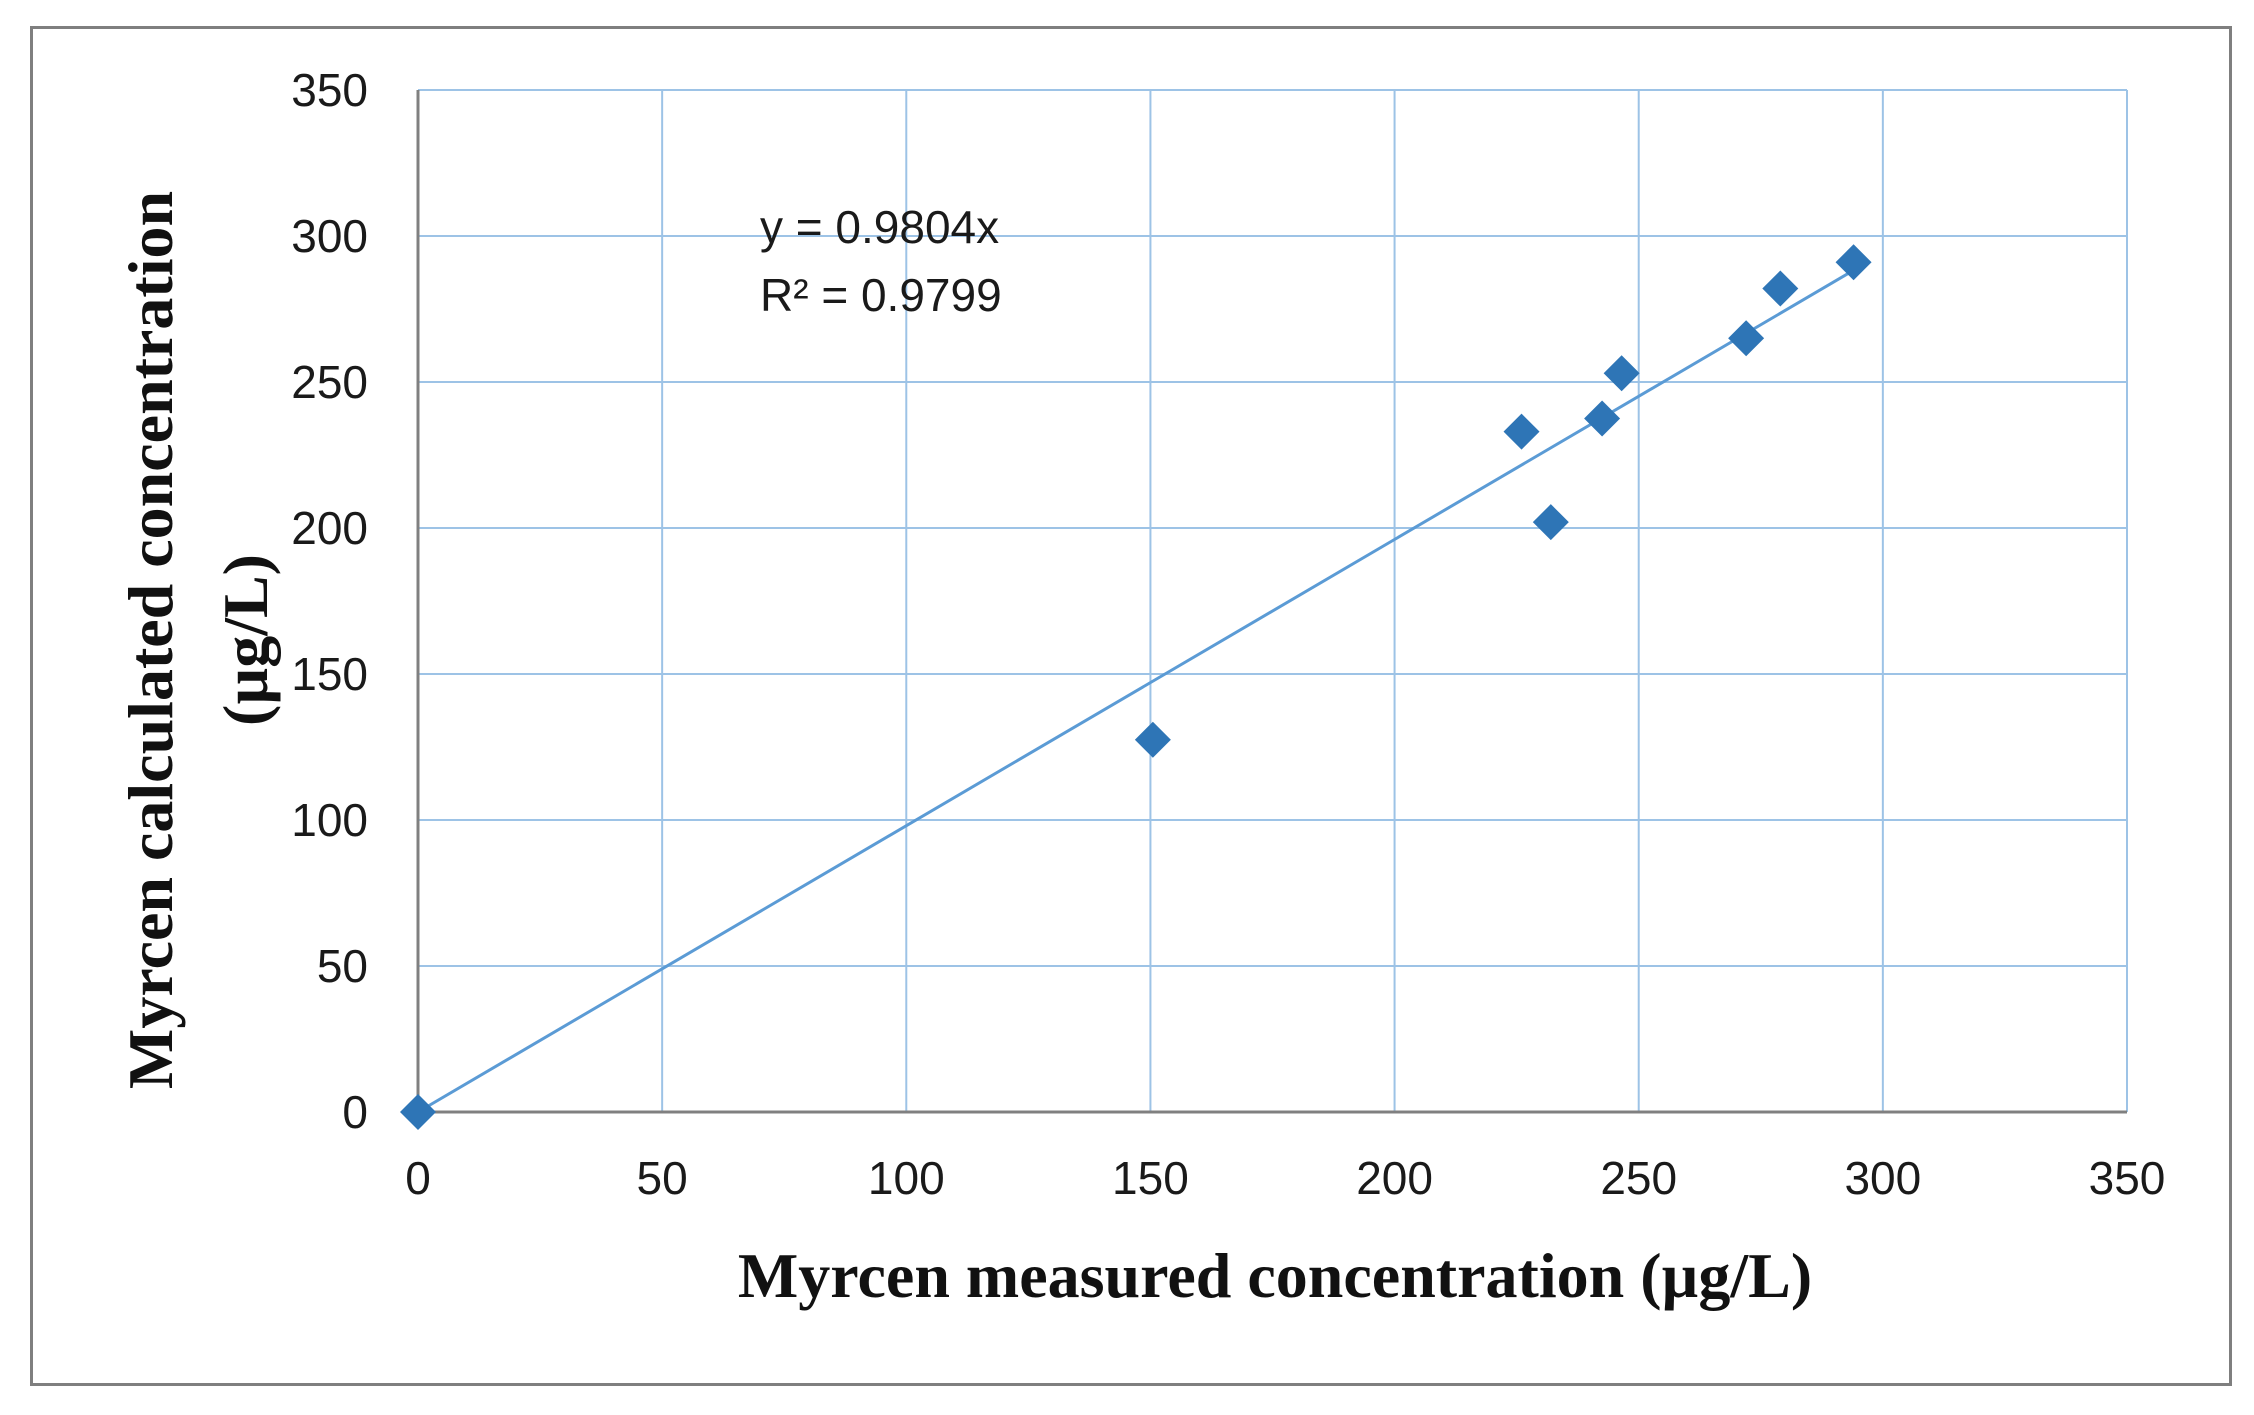 The width and height of the screenshot is (2254, 1415). What do you see at coordinates (329, 820) in the screenshot?
I see `y-tick-label-2: 100` at bounding box center [329, 820].